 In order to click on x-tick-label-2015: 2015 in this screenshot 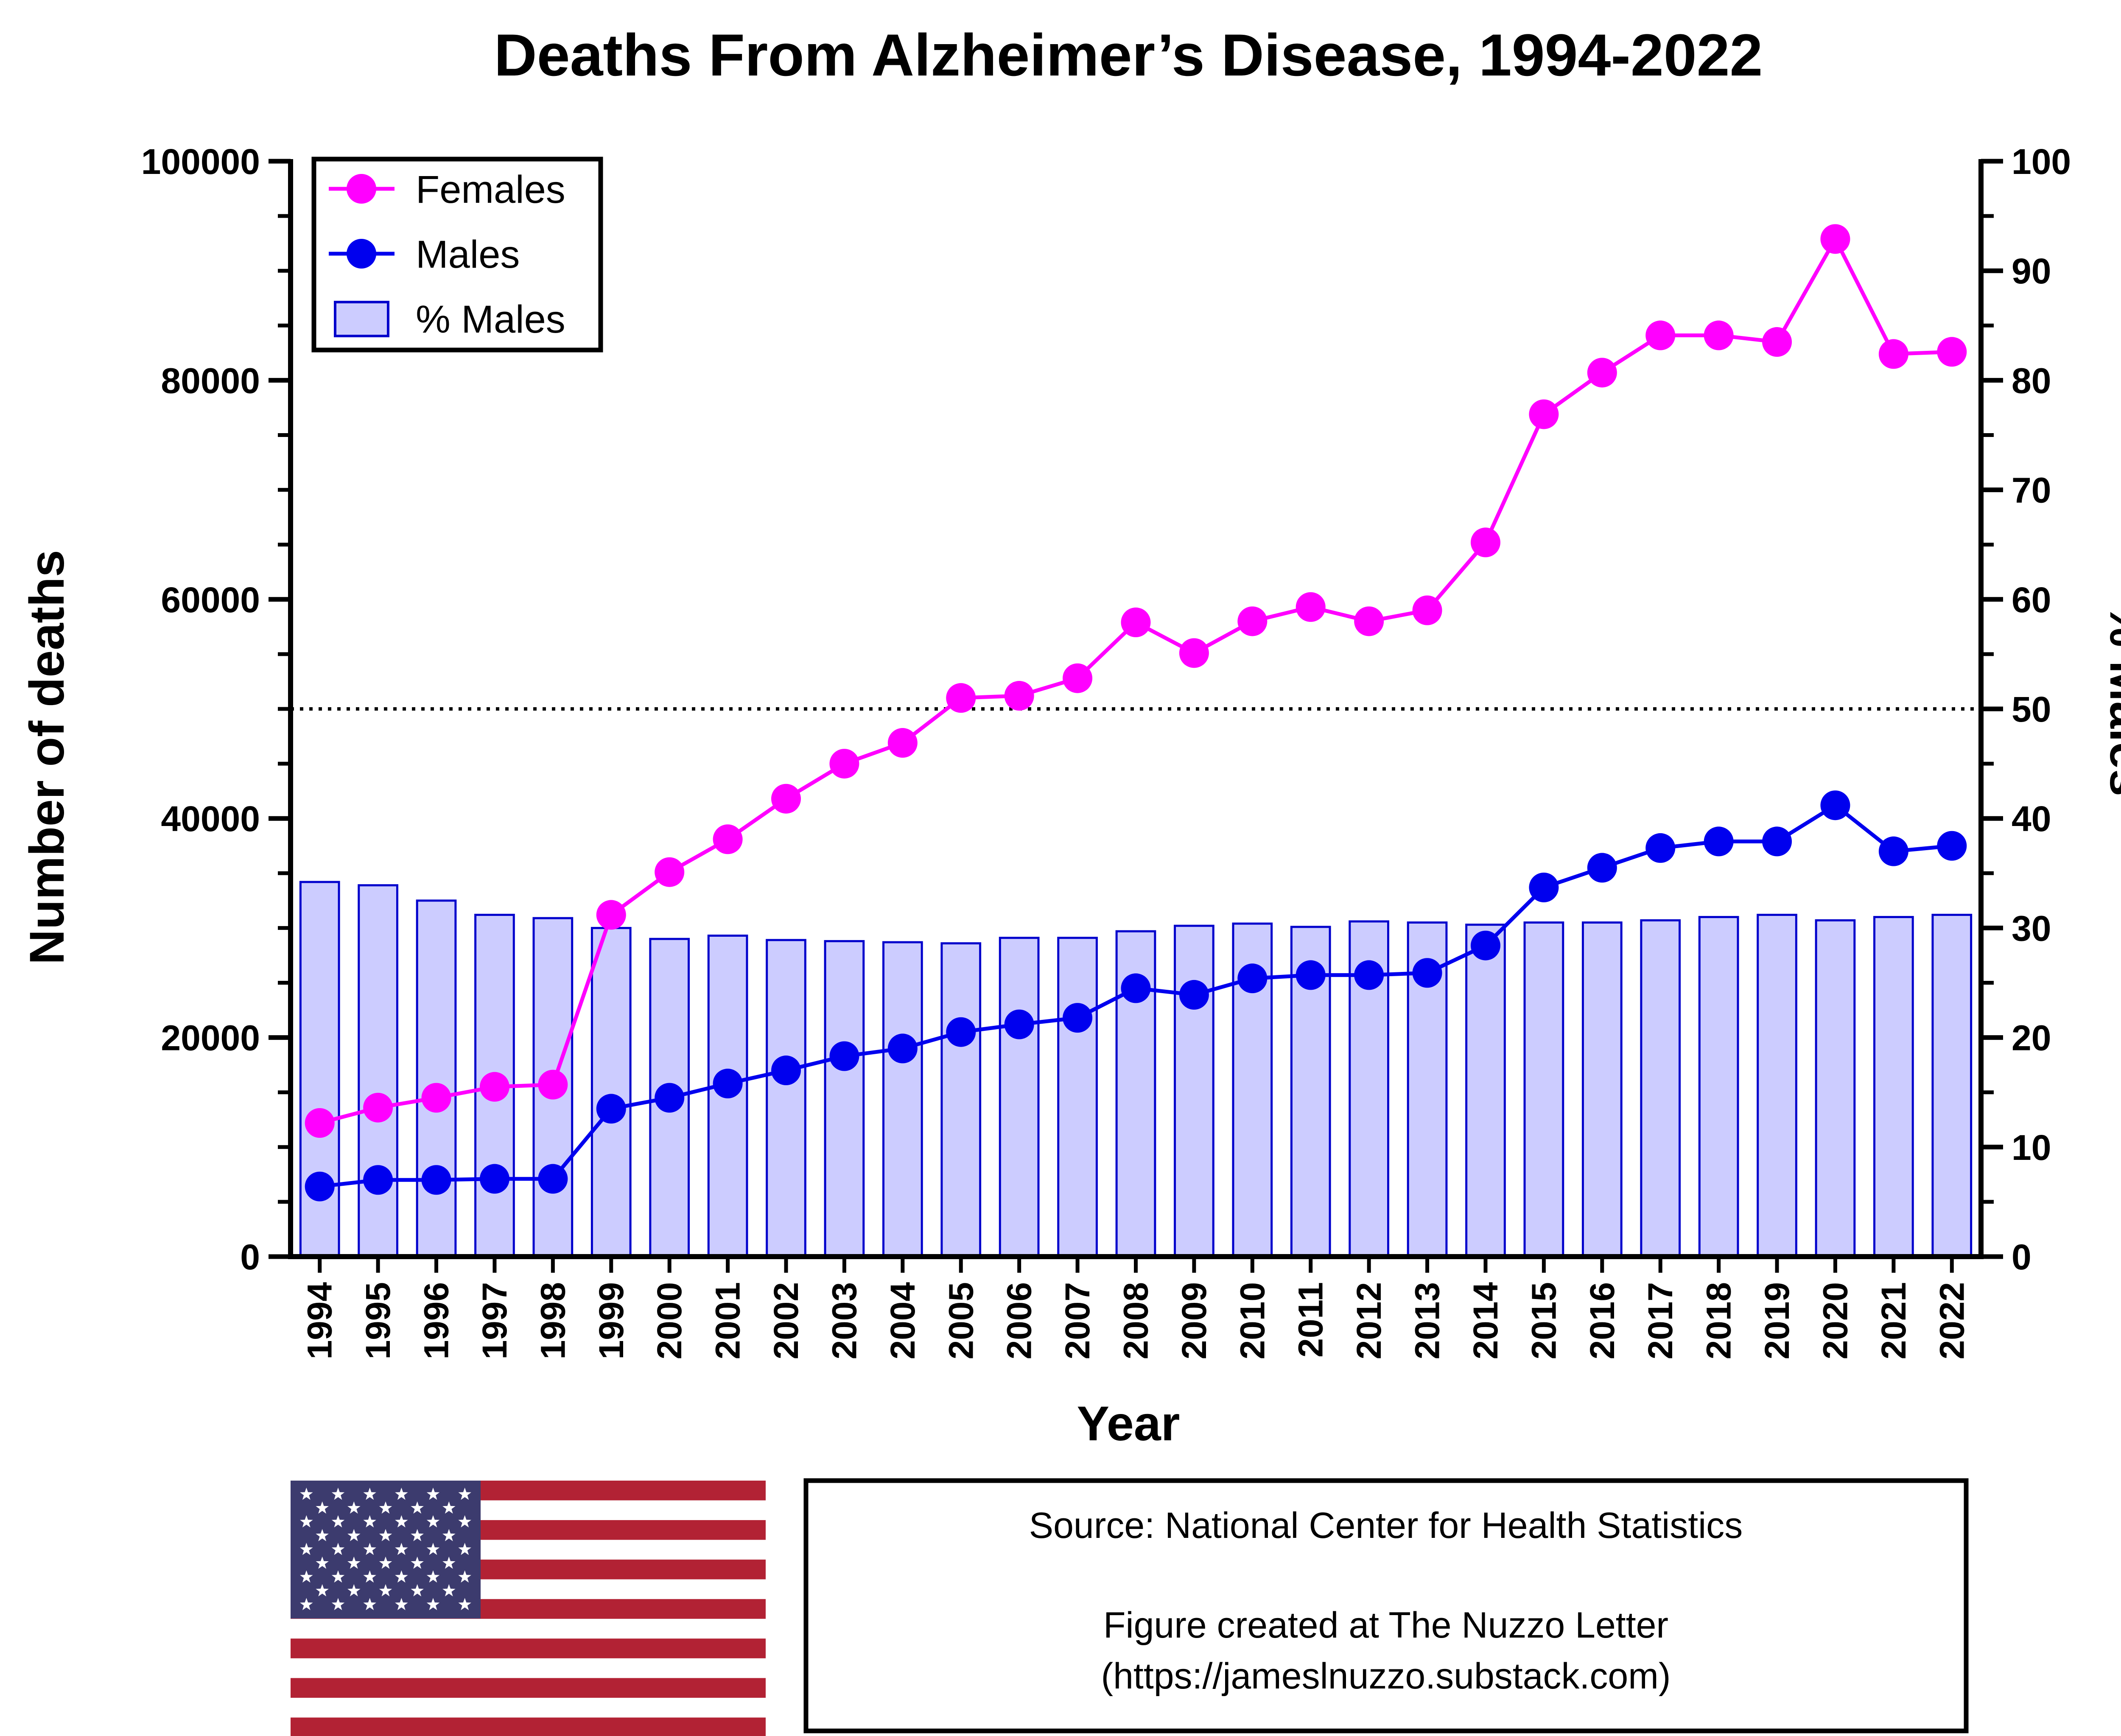, I will do `click(1544, 1321)`.